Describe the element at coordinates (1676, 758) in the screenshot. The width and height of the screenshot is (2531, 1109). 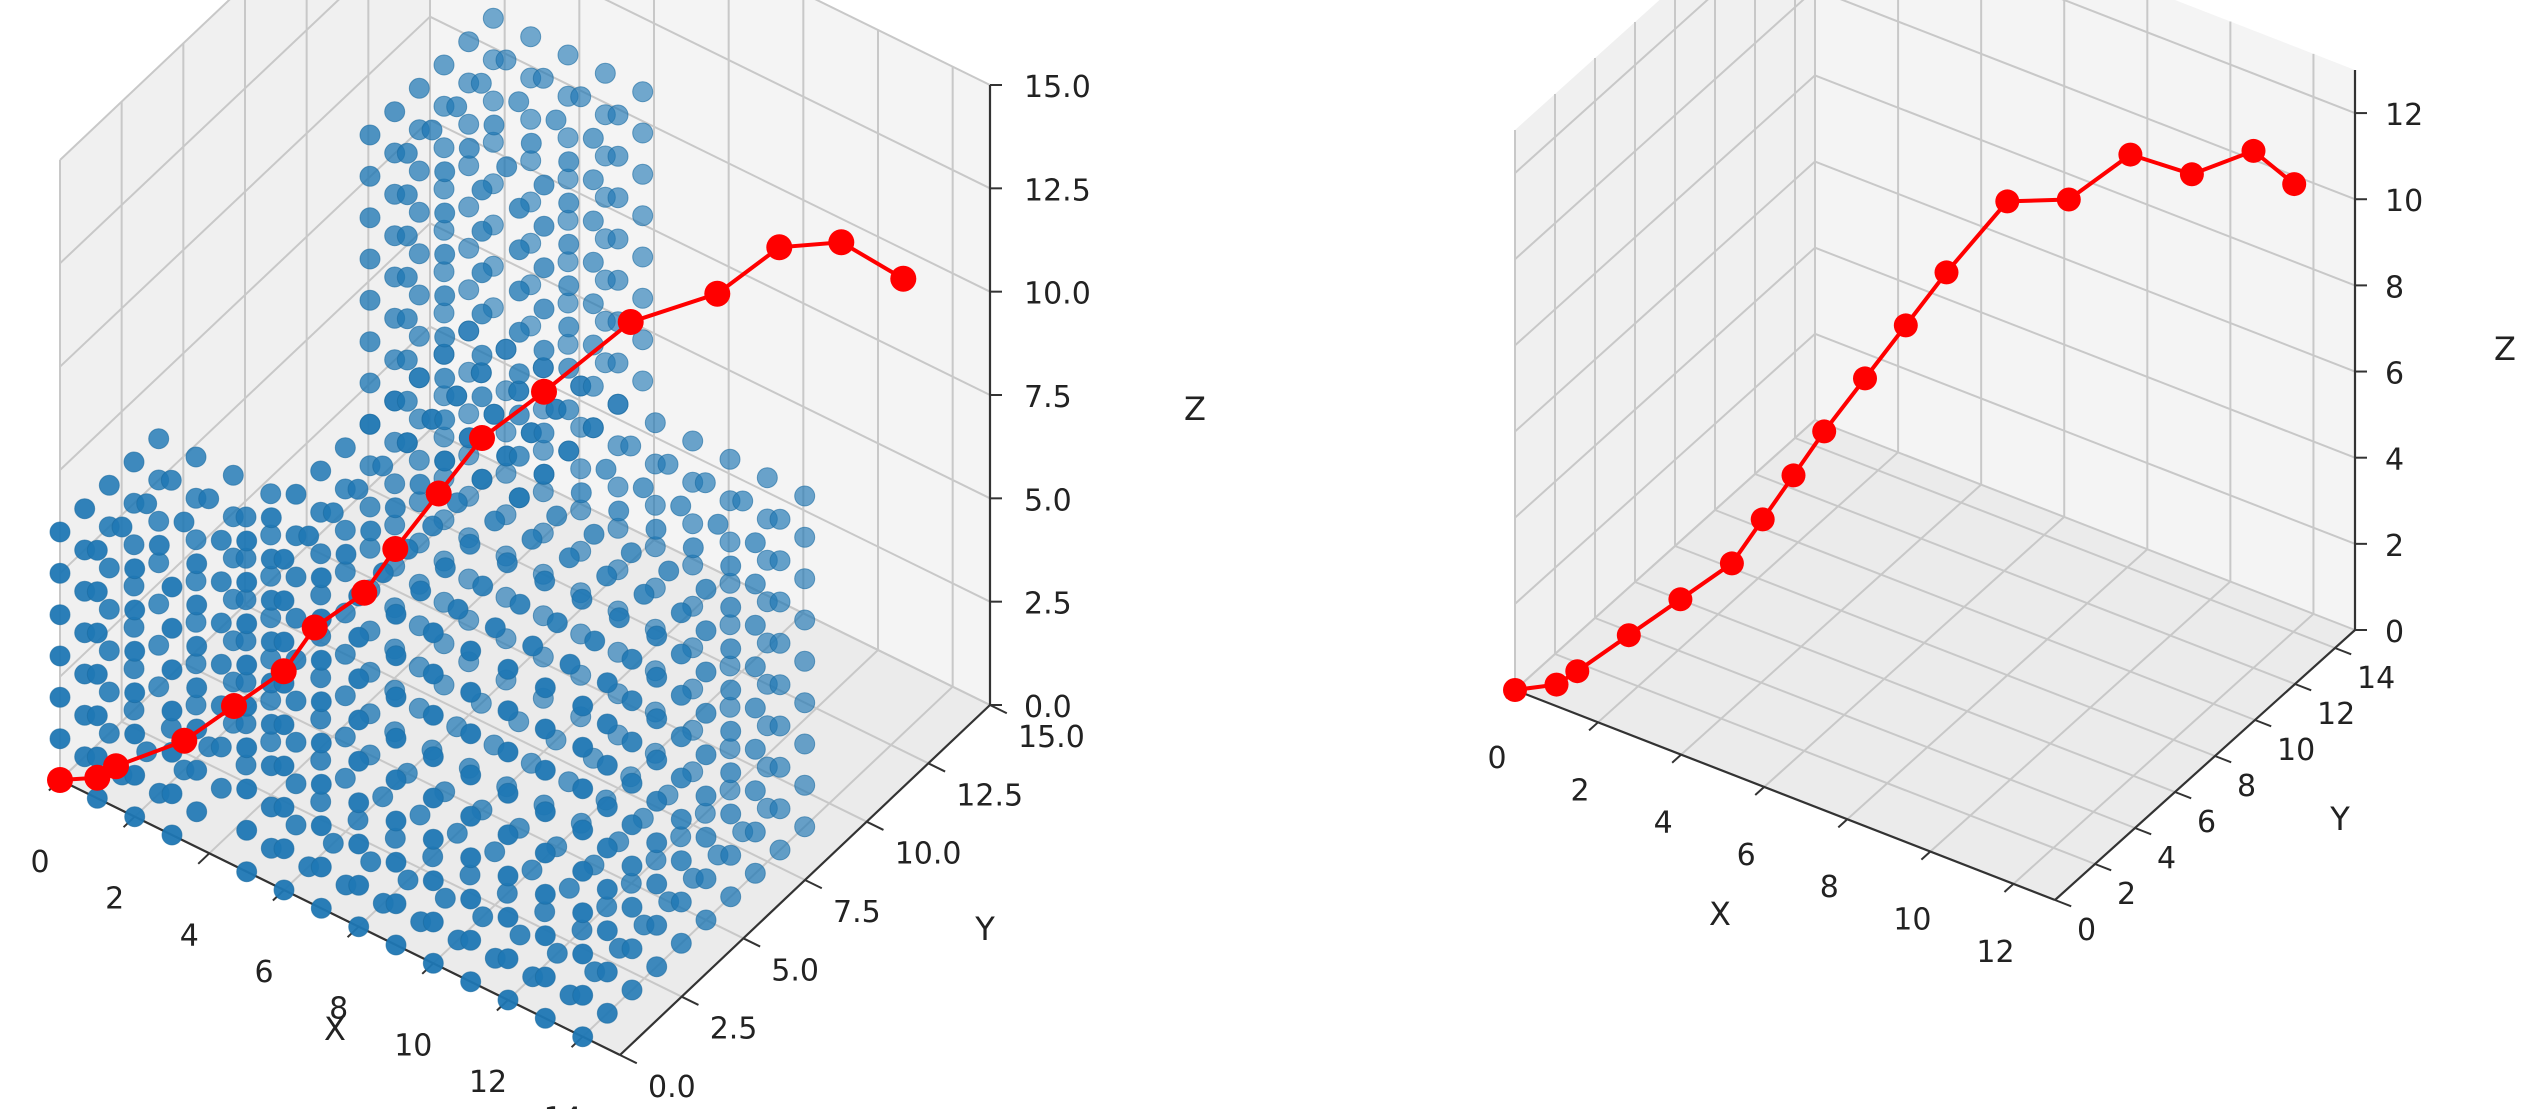
I see `right-x-tick` at that location.